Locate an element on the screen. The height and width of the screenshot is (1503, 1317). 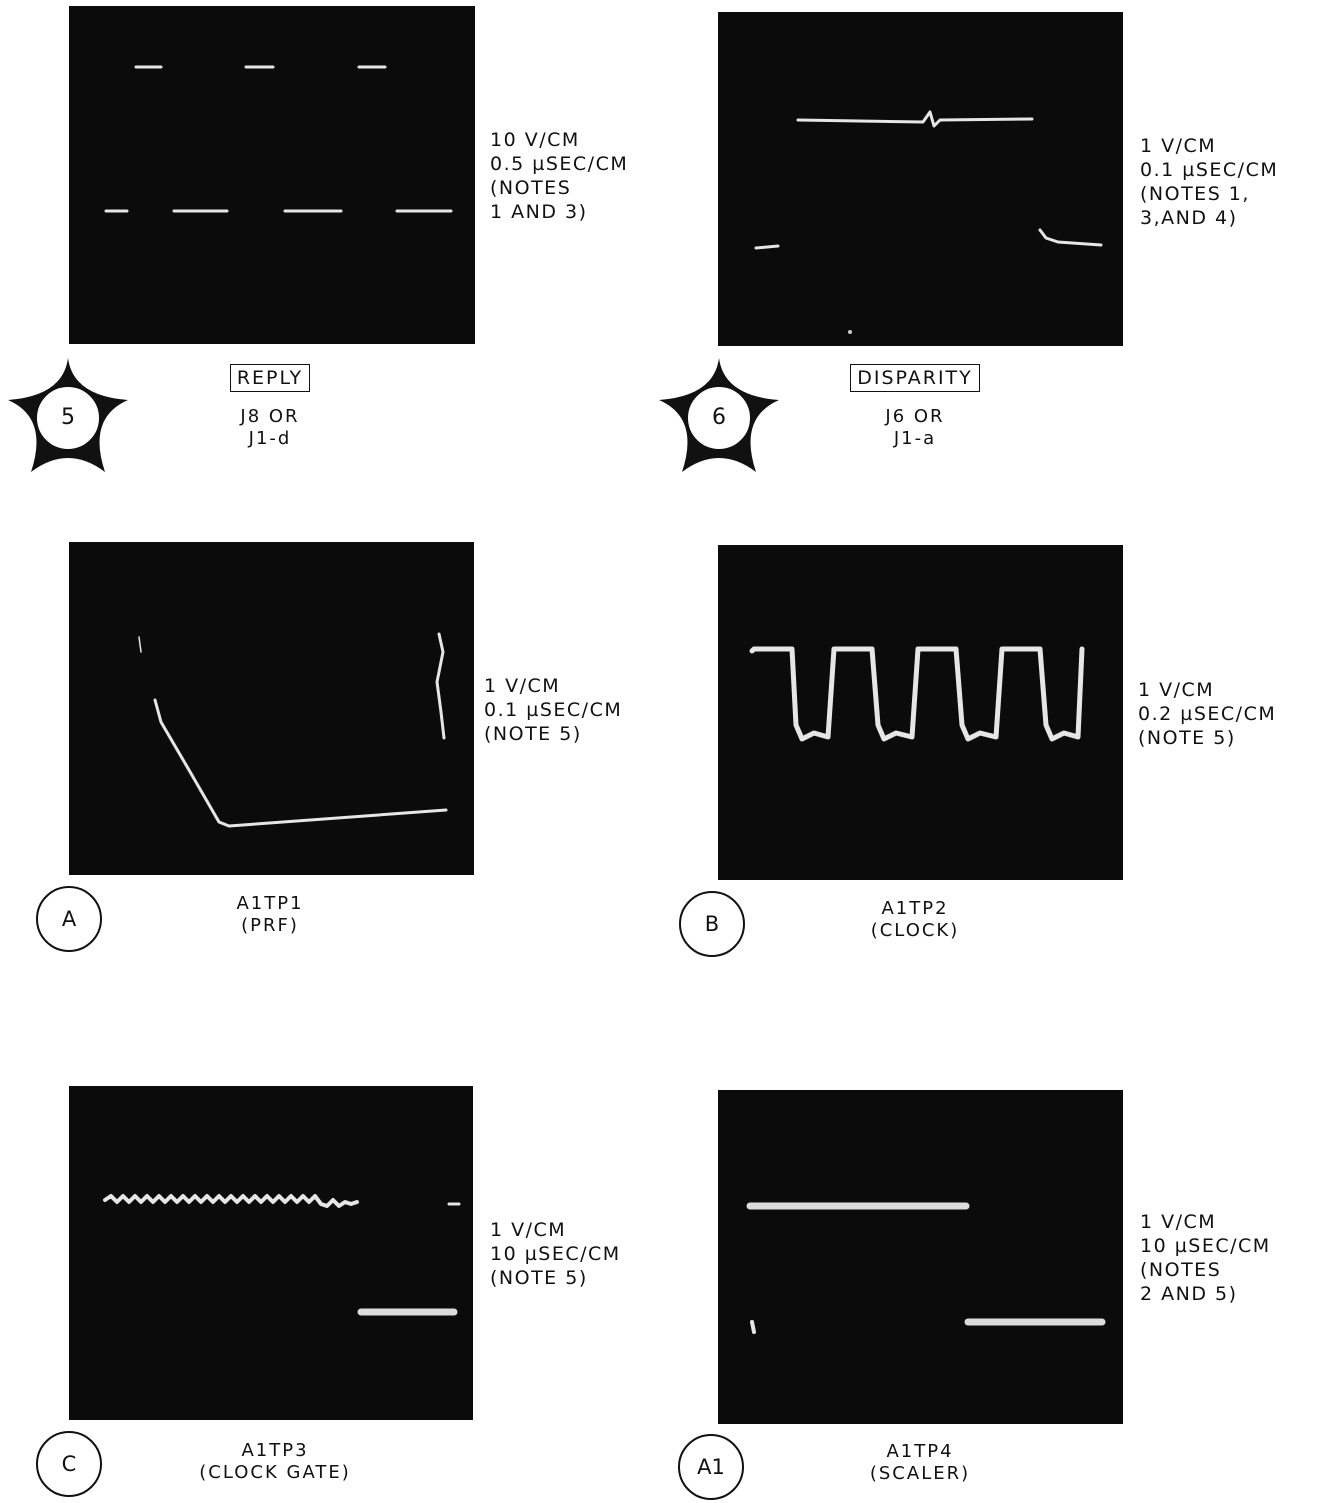
oscilloscope-screen-prf is located at coordinates (271, 708).